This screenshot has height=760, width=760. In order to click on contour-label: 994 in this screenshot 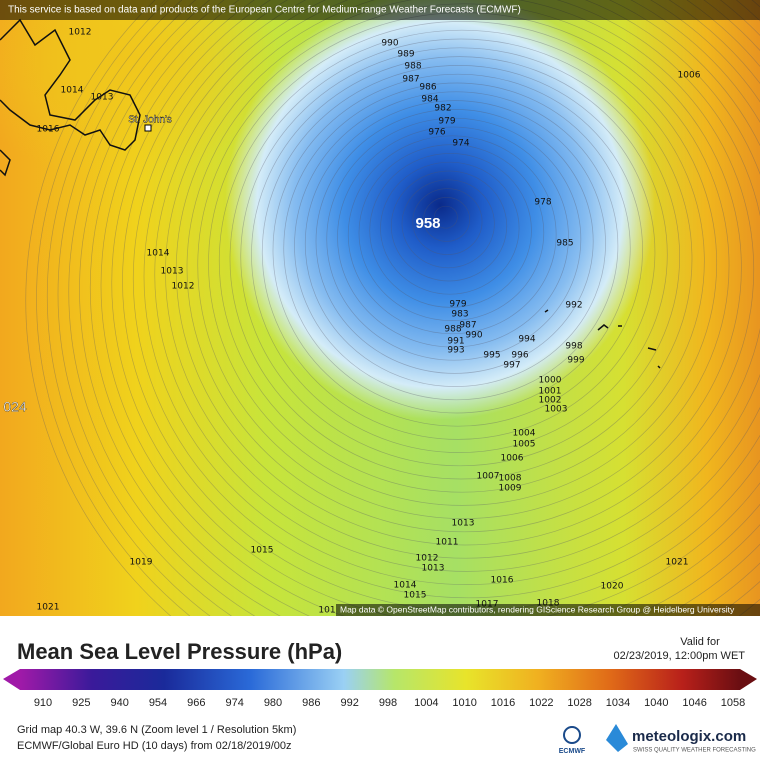, I will do `click(526, 340)`.